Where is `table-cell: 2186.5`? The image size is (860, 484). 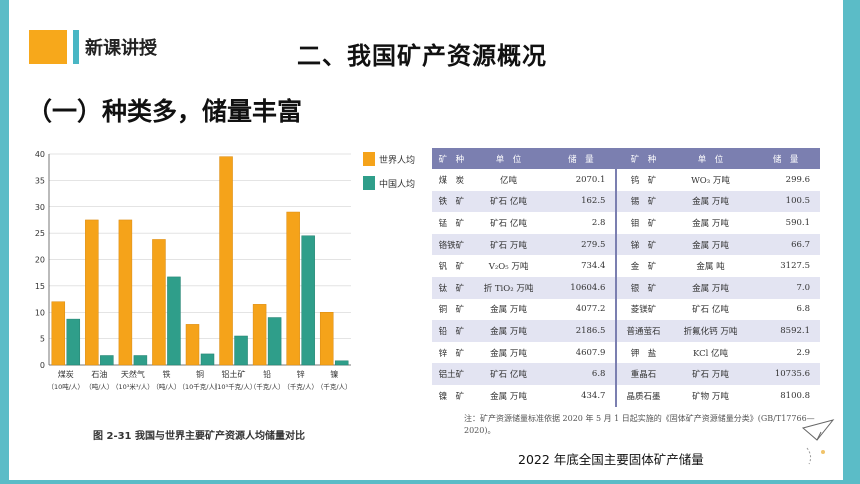 table-cell: 2186.5 is located at coordinates (581, 331).